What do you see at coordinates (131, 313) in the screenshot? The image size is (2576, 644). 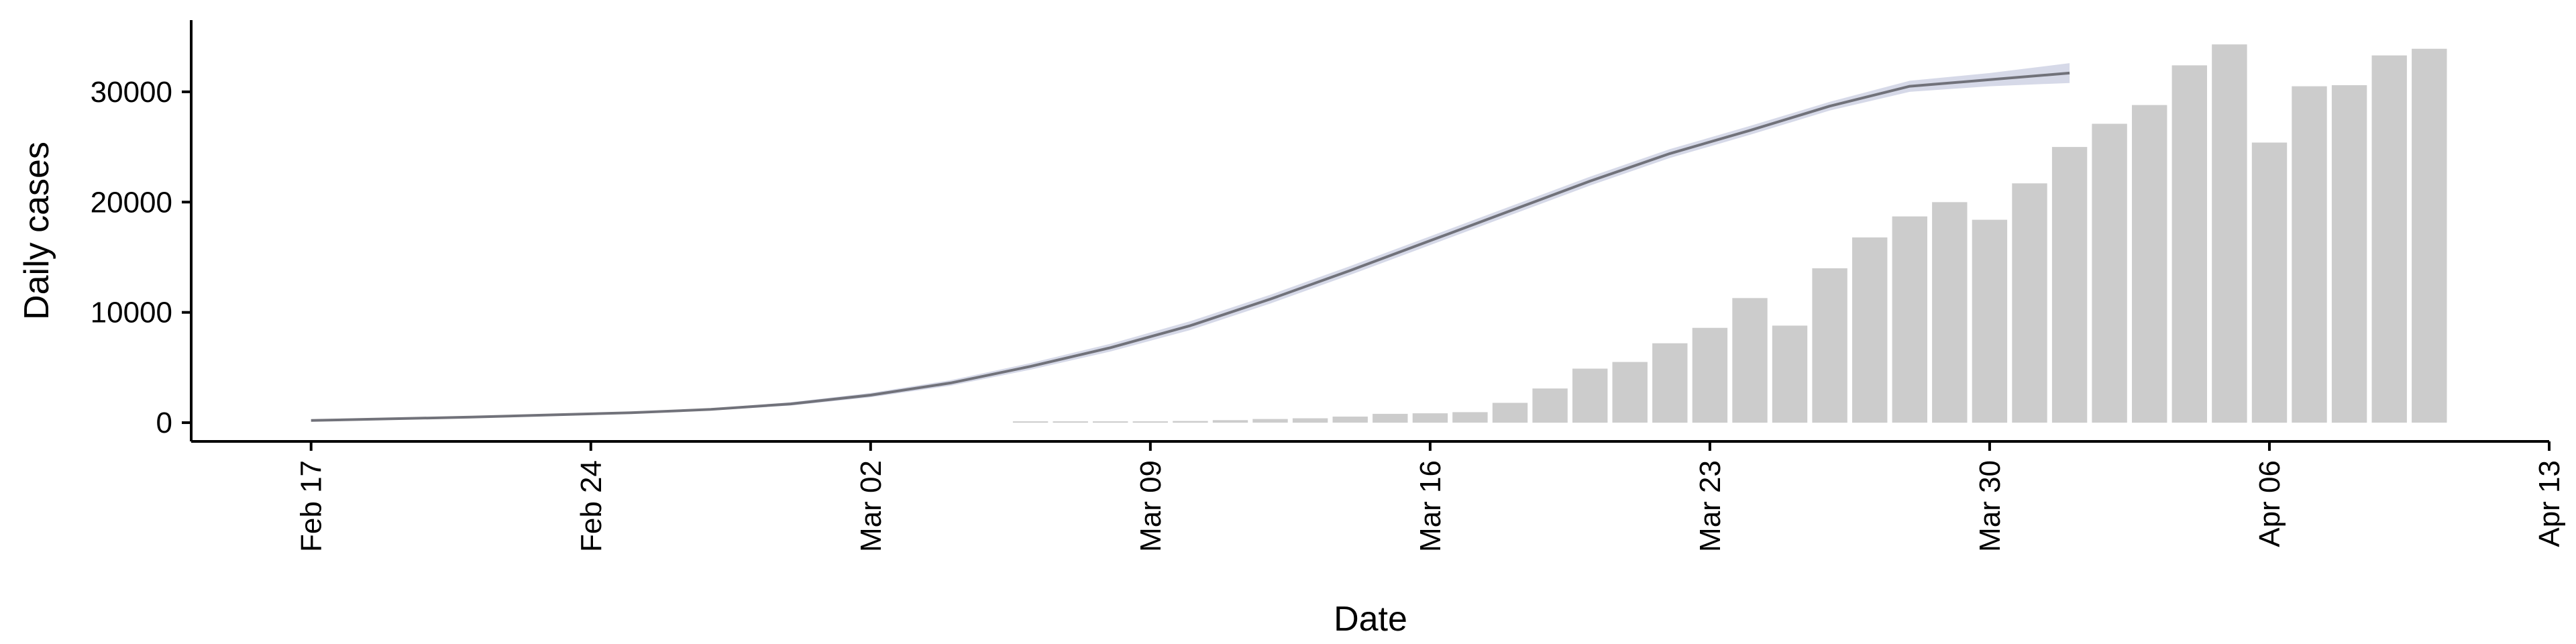 I see `y-tick-label: 10000` at bounding box center [131, 313].